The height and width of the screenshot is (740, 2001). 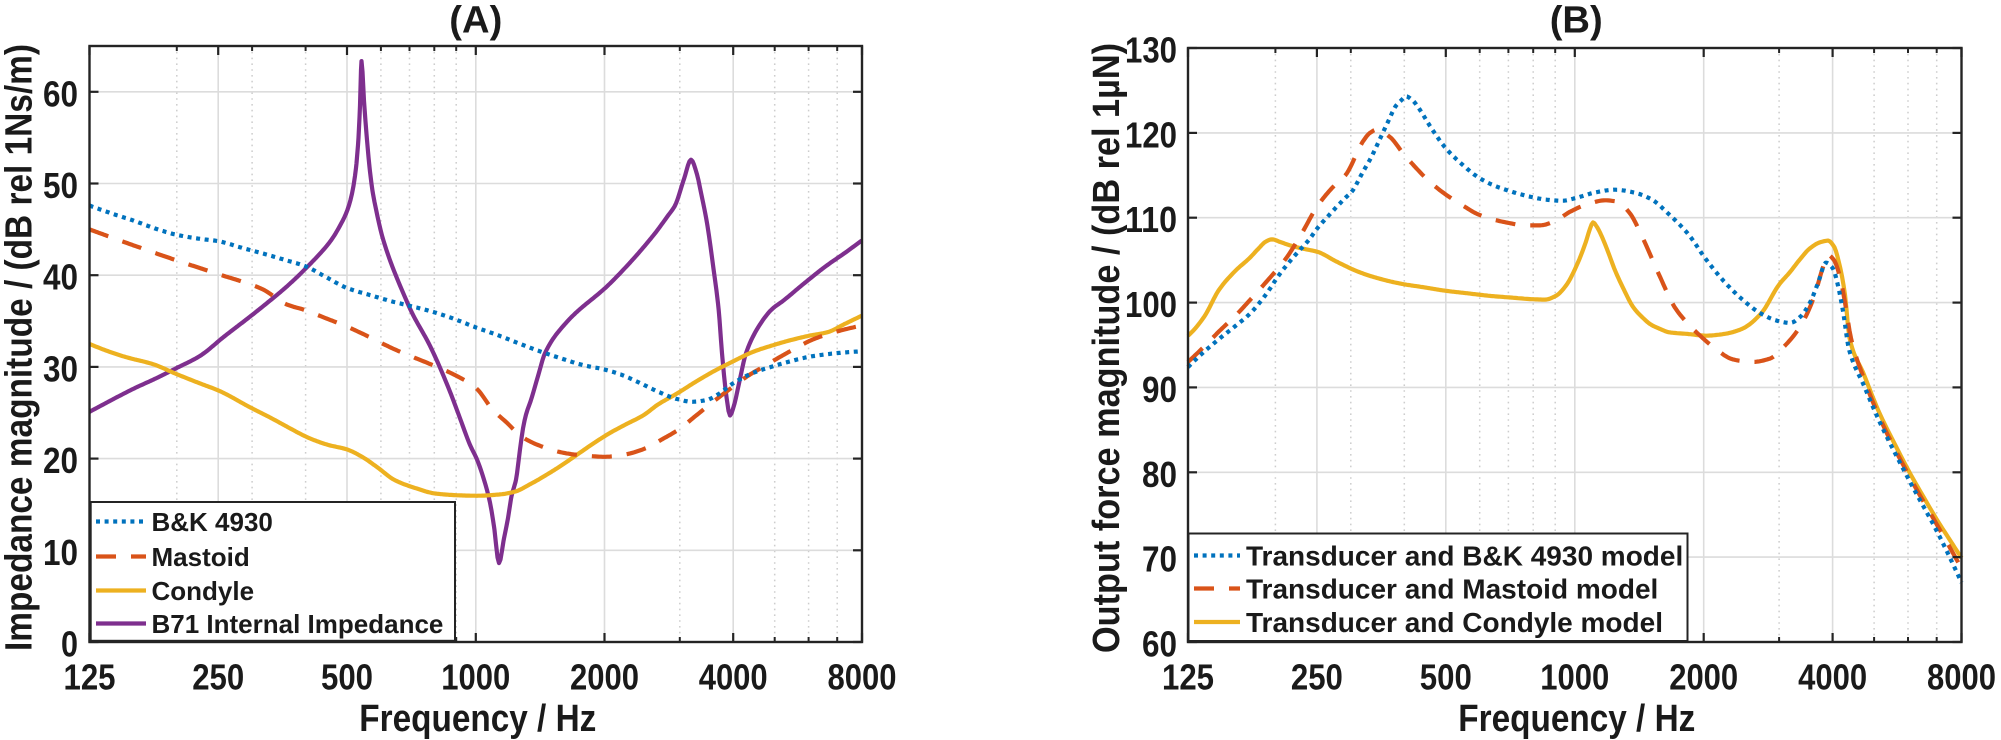 I want to click on svg-text: (A), so click(x=475, y=21).